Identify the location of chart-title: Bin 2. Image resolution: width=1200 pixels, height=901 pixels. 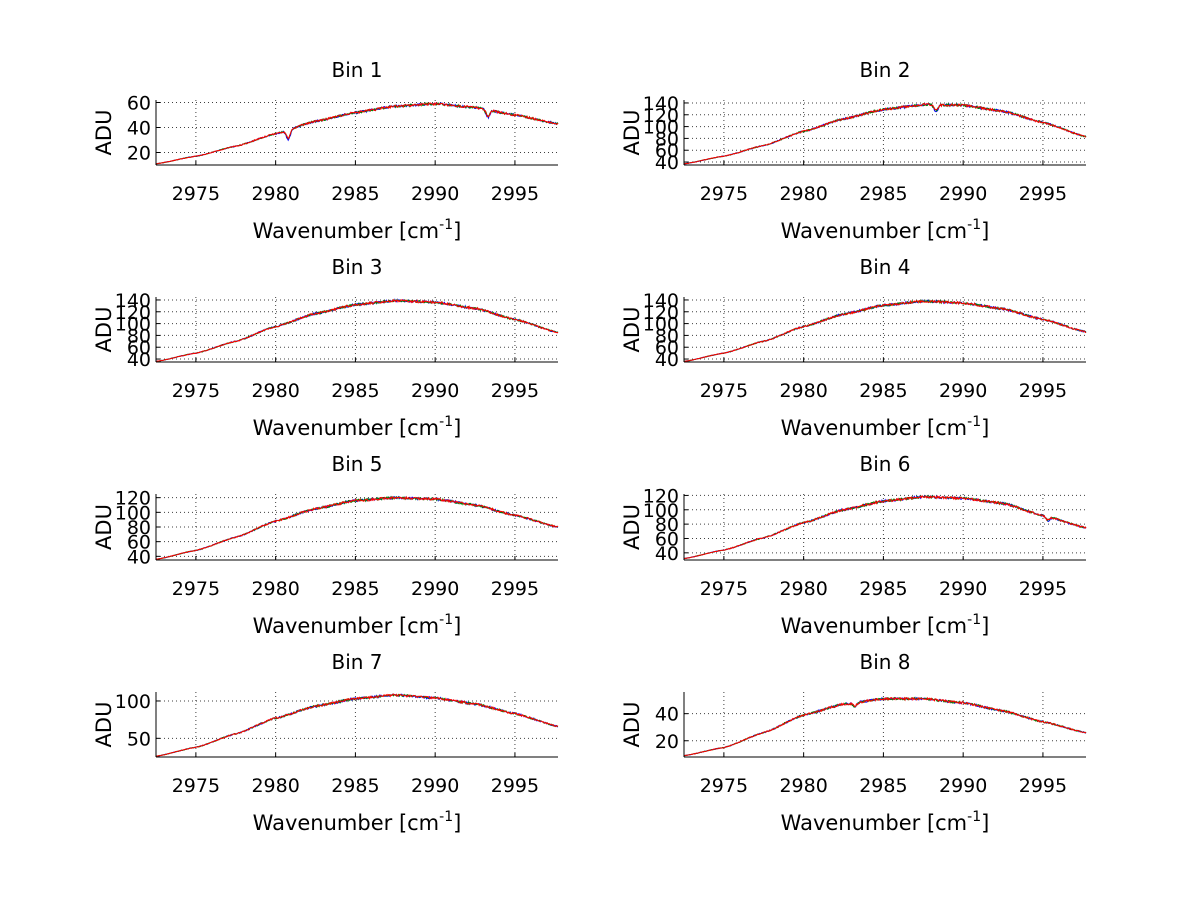
(884, 70).